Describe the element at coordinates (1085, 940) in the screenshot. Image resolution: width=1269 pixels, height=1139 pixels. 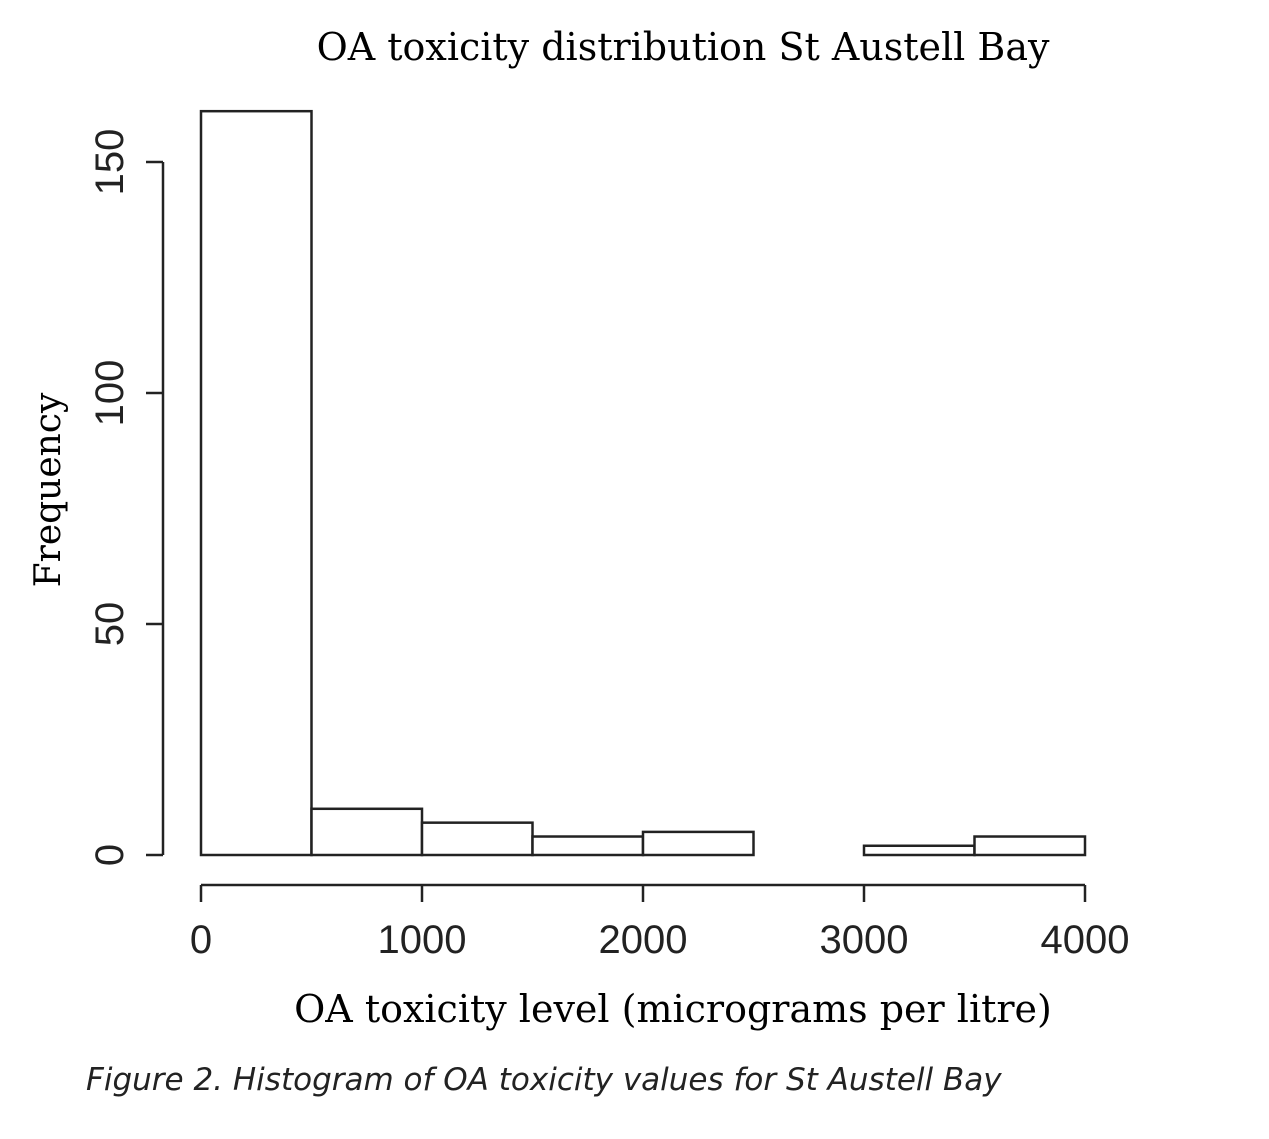
I see `x-tick-label: 4000` at that location.